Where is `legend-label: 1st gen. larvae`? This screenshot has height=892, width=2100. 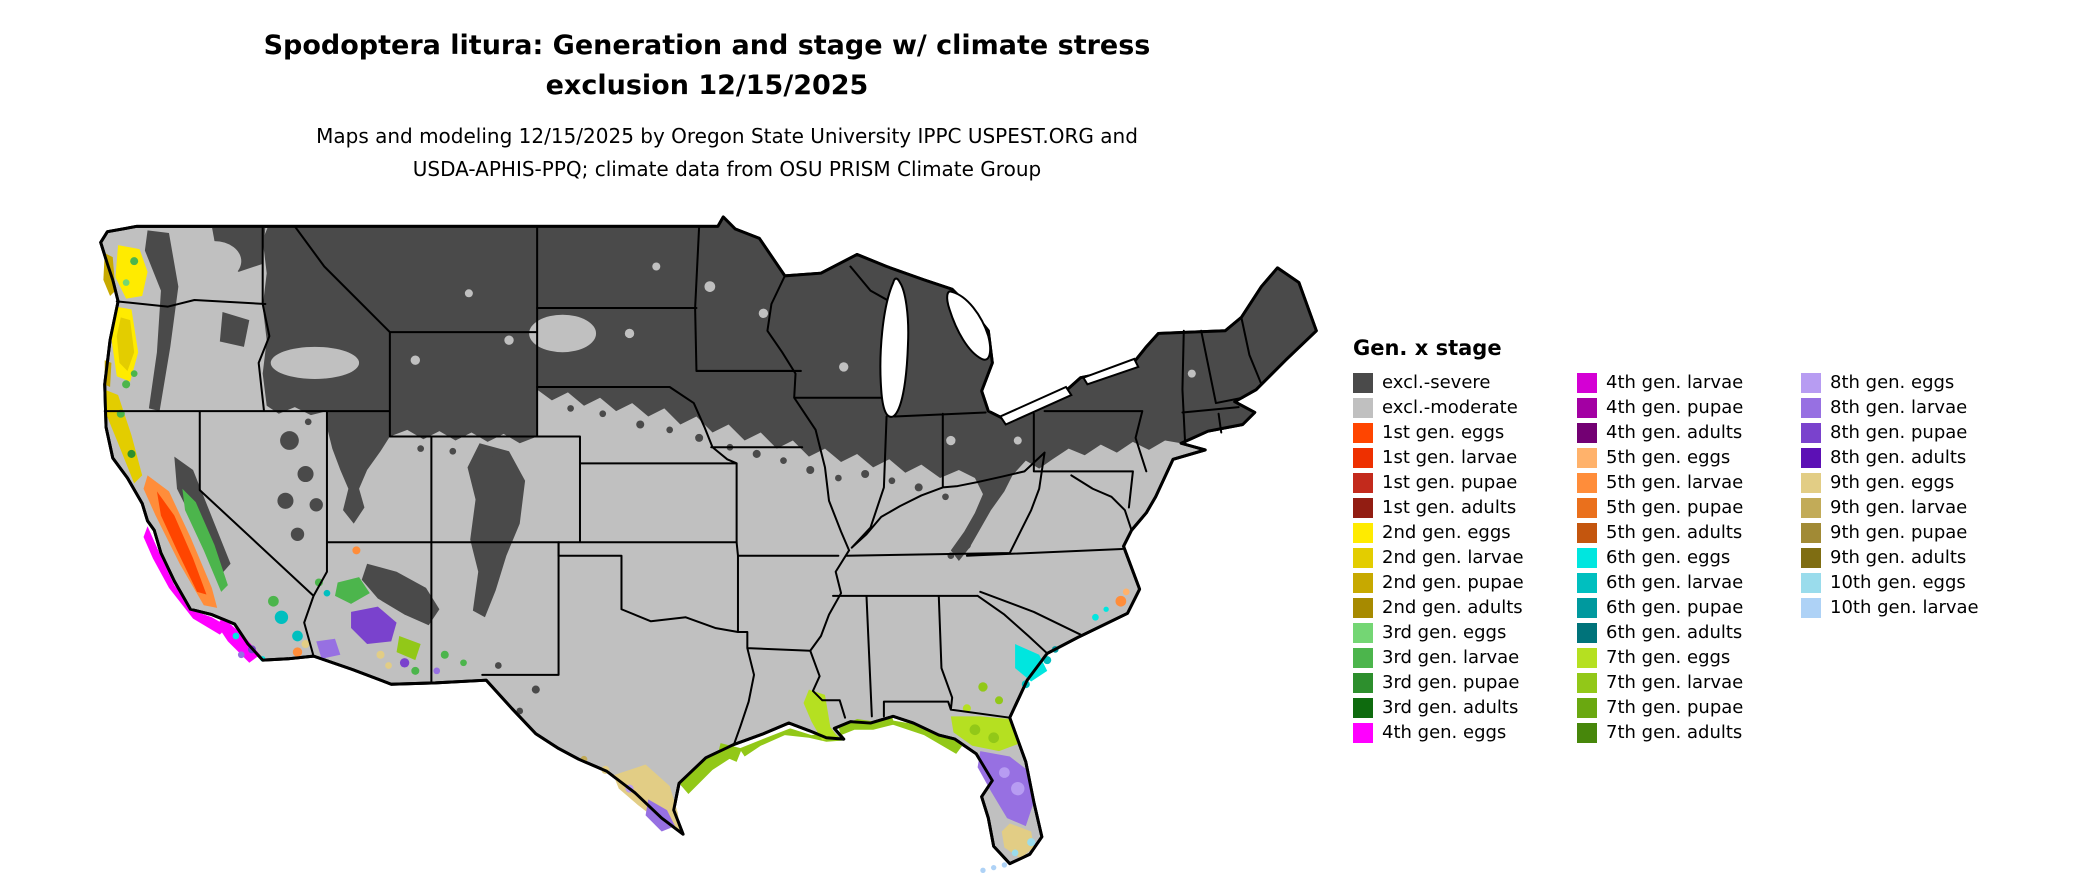 legend-label: 1st gen. larvae is located at coordinates (1450, 457).